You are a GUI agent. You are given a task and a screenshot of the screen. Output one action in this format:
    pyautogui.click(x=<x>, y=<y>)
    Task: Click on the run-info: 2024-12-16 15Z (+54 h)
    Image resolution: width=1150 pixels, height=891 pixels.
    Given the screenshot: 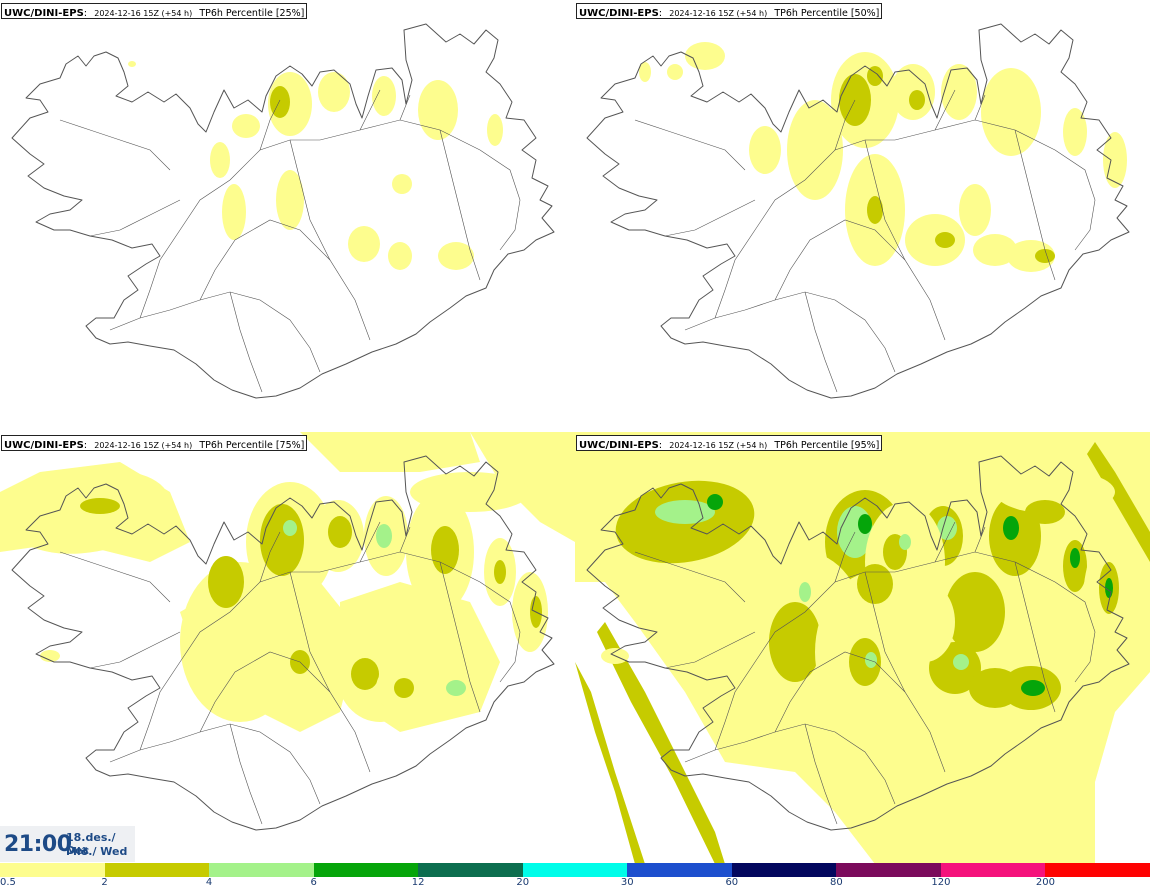 What is the action you would take?
    pyautogui.click(x=143, y=445)
    